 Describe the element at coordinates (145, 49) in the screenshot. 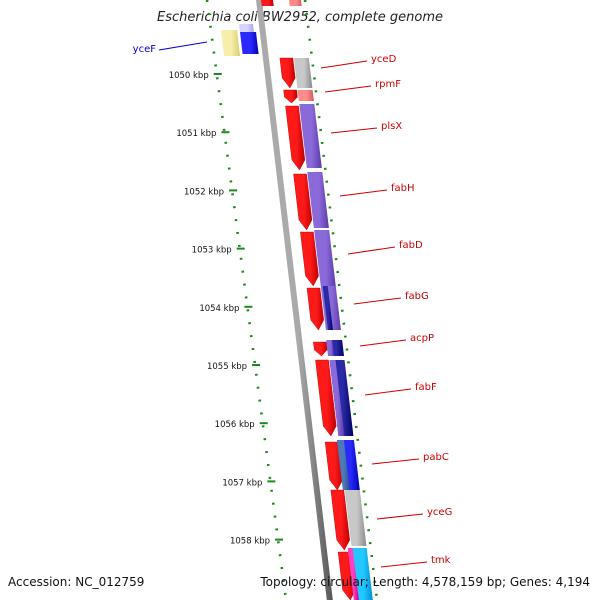

I see `gene-label-yceF: yceF` at that location.